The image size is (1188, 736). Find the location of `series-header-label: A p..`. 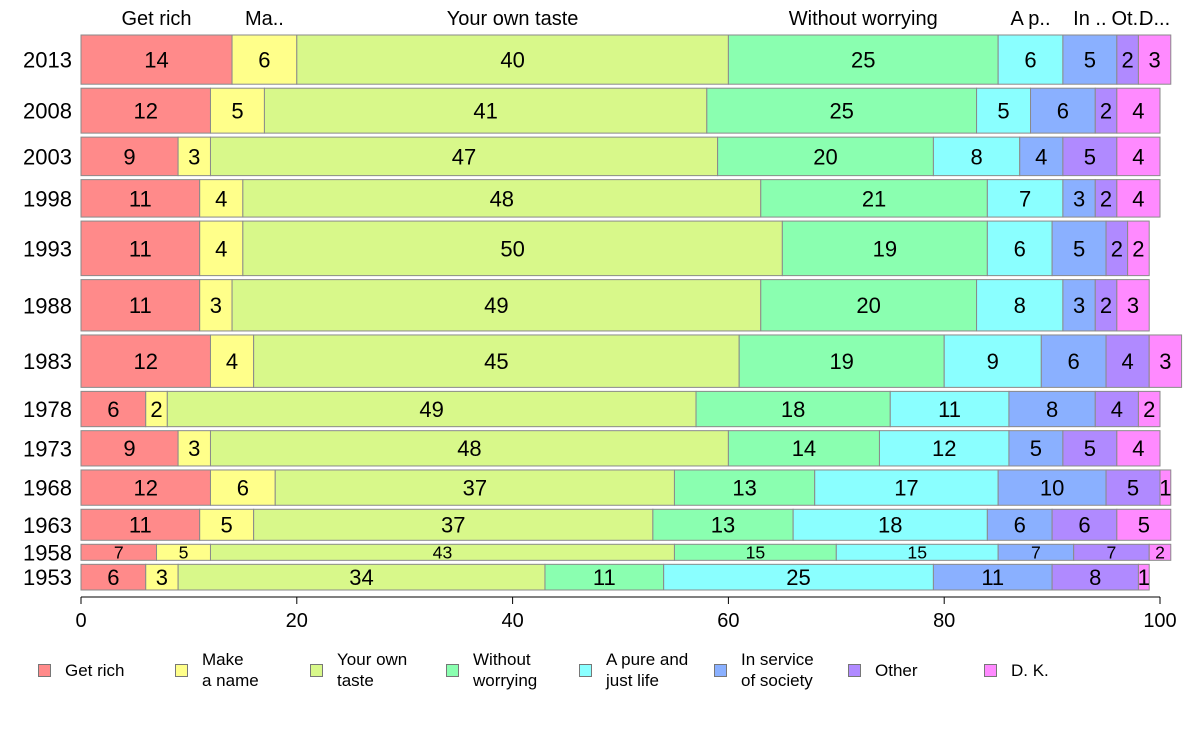

series-header-label: A p.. is located at coordinates (1031, 19).